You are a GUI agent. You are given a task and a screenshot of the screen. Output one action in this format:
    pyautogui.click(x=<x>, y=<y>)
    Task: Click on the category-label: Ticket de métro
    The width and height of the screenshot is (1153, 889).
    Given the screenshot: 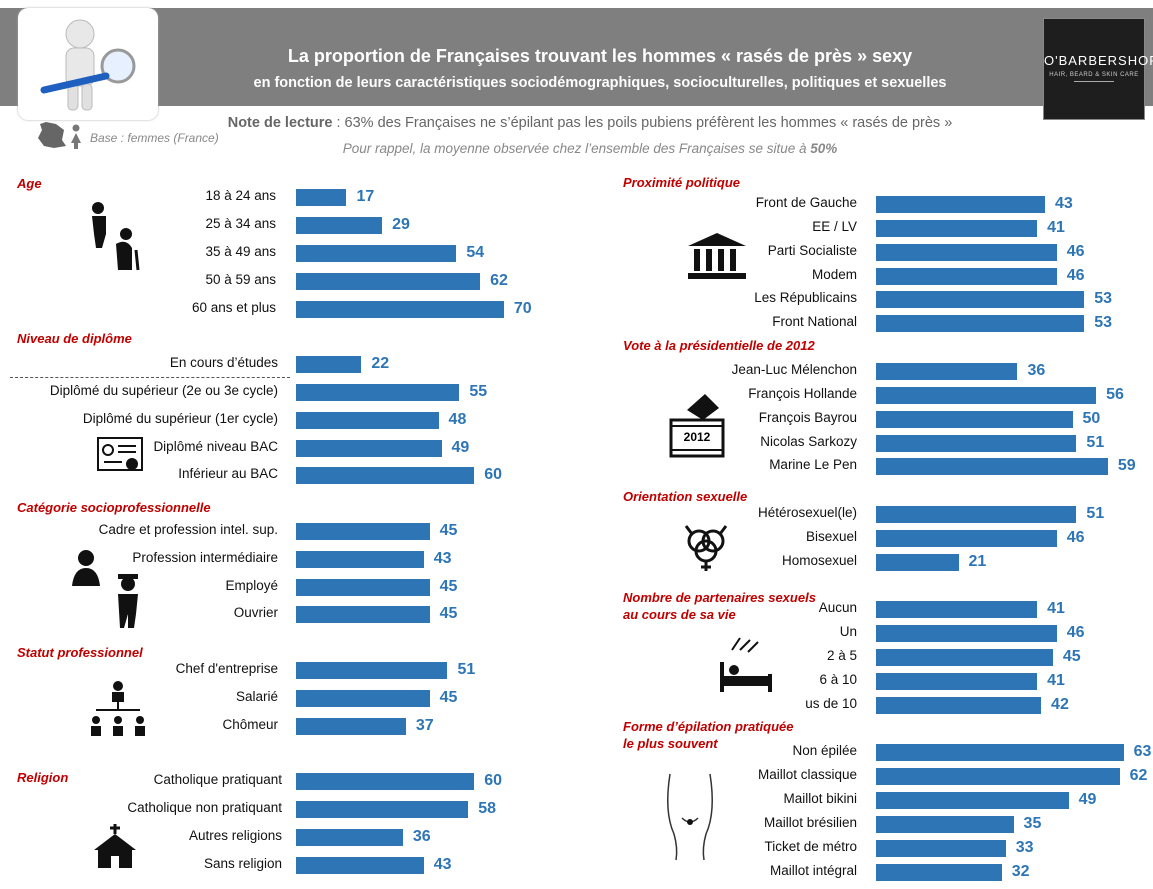 What is the action you would take?
    pyautogui.click(x=810, y=846)
    